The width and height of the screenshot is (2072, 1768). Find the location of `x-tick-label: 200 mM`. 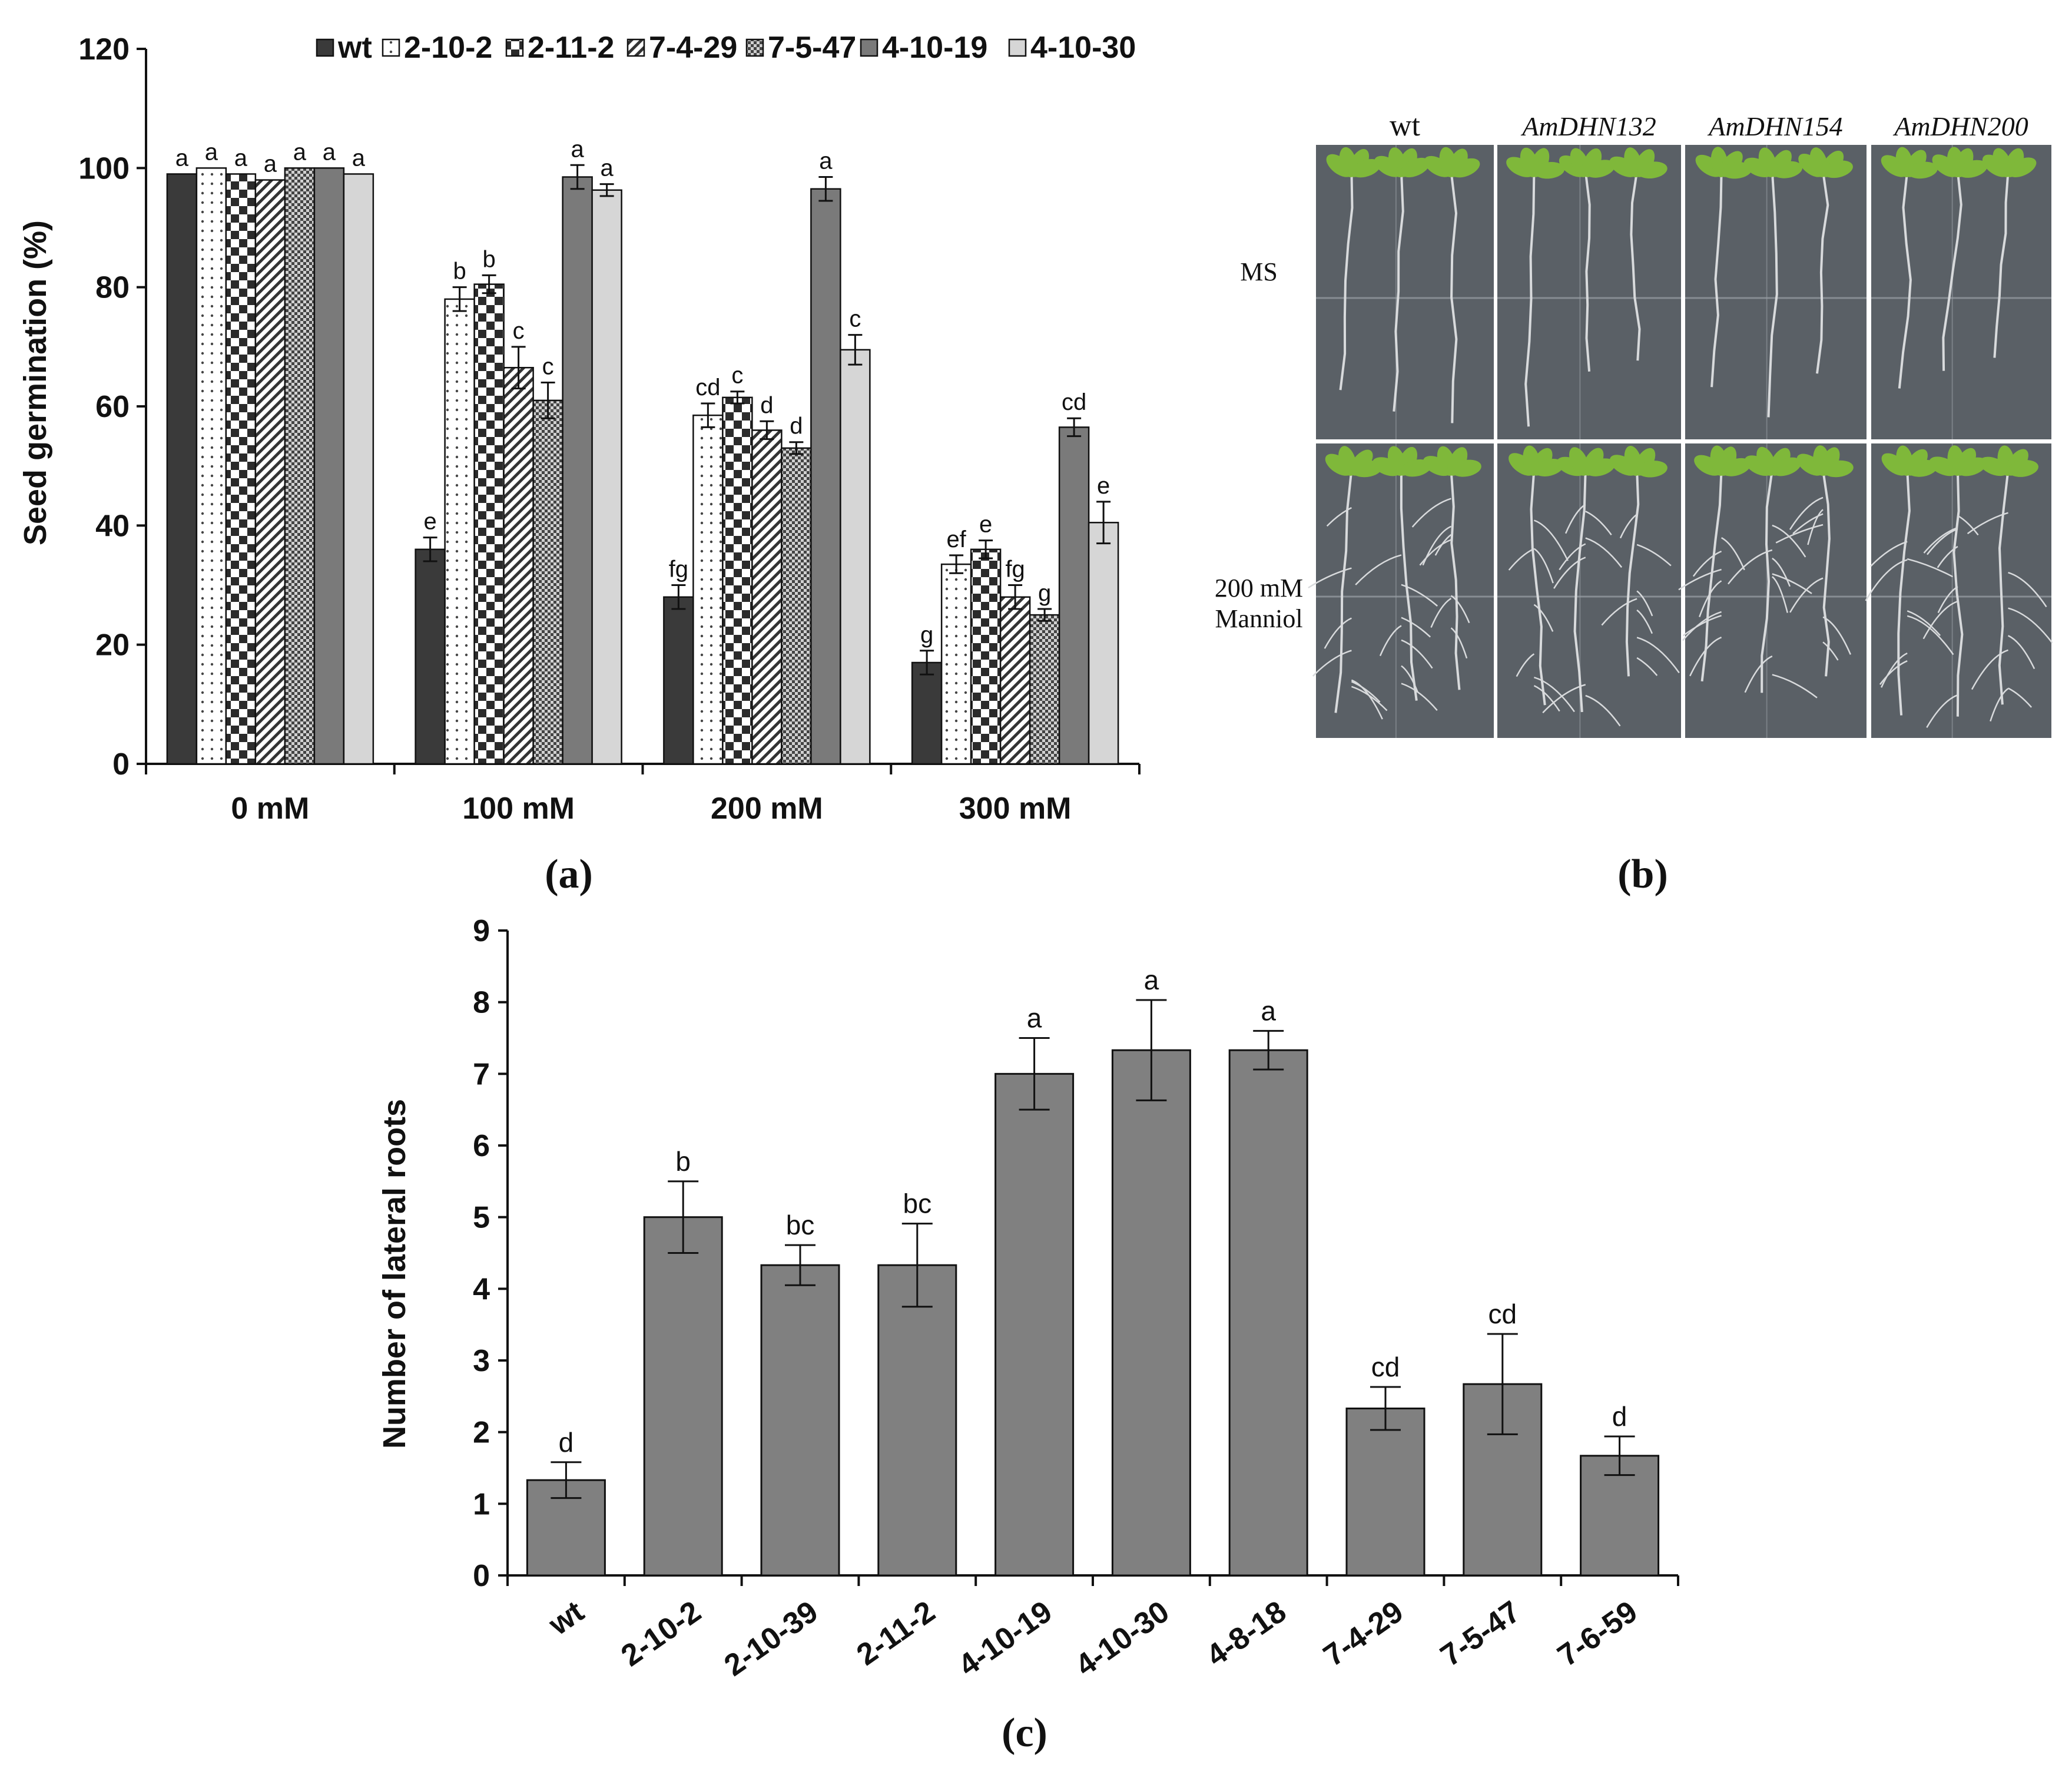

x-tick-label: 200 mM is located at coordinates (767, 809).